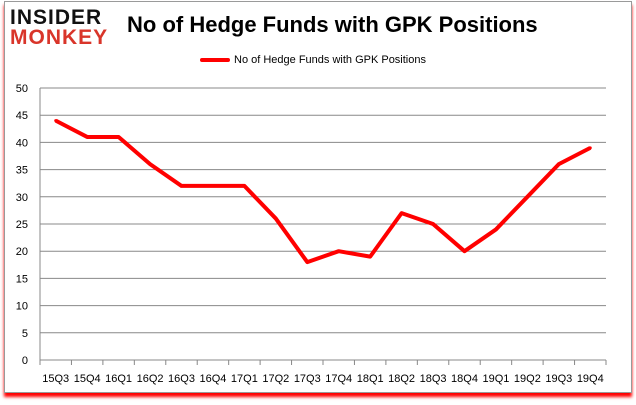  Describe the element at coordinates (22, 171) in the screenshot. I see `y-tick-label: 35` at that location.